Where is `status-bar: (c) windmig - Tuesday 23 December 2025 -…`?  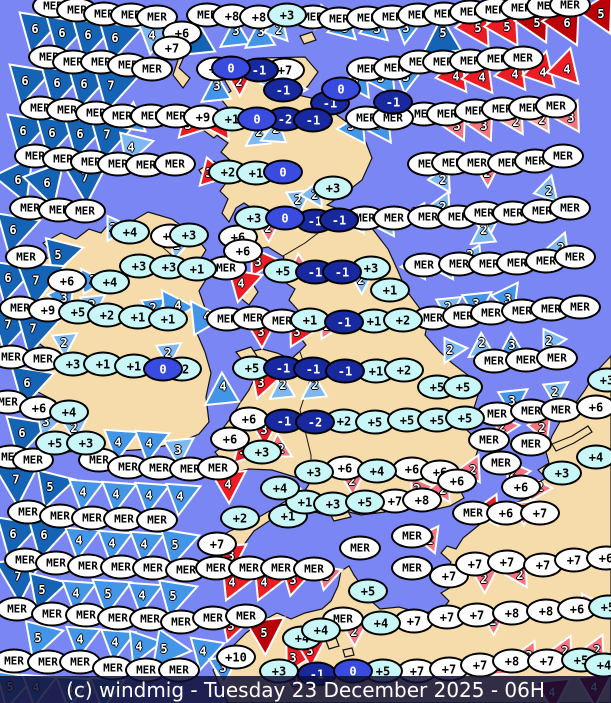 status-bar: (c) windmig - Tuesday 23 December 2025 -… is located at coordinates (305, 689).